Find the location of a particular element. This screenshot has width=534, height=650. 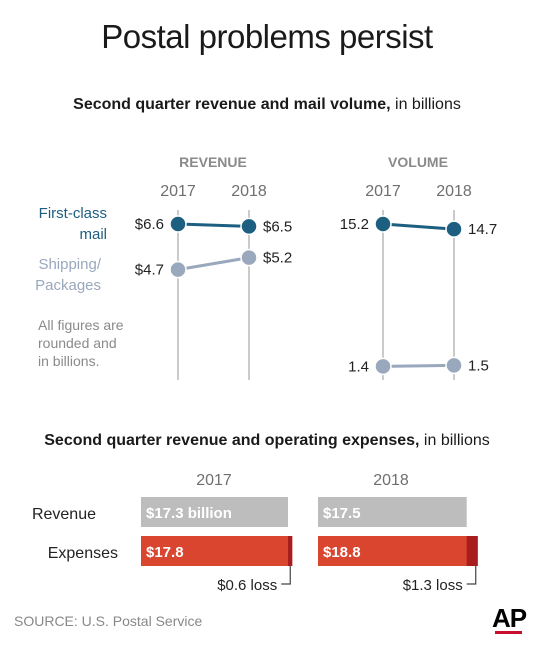

volume-year-label-2018: 2018 is located at coordinates (454, 191).